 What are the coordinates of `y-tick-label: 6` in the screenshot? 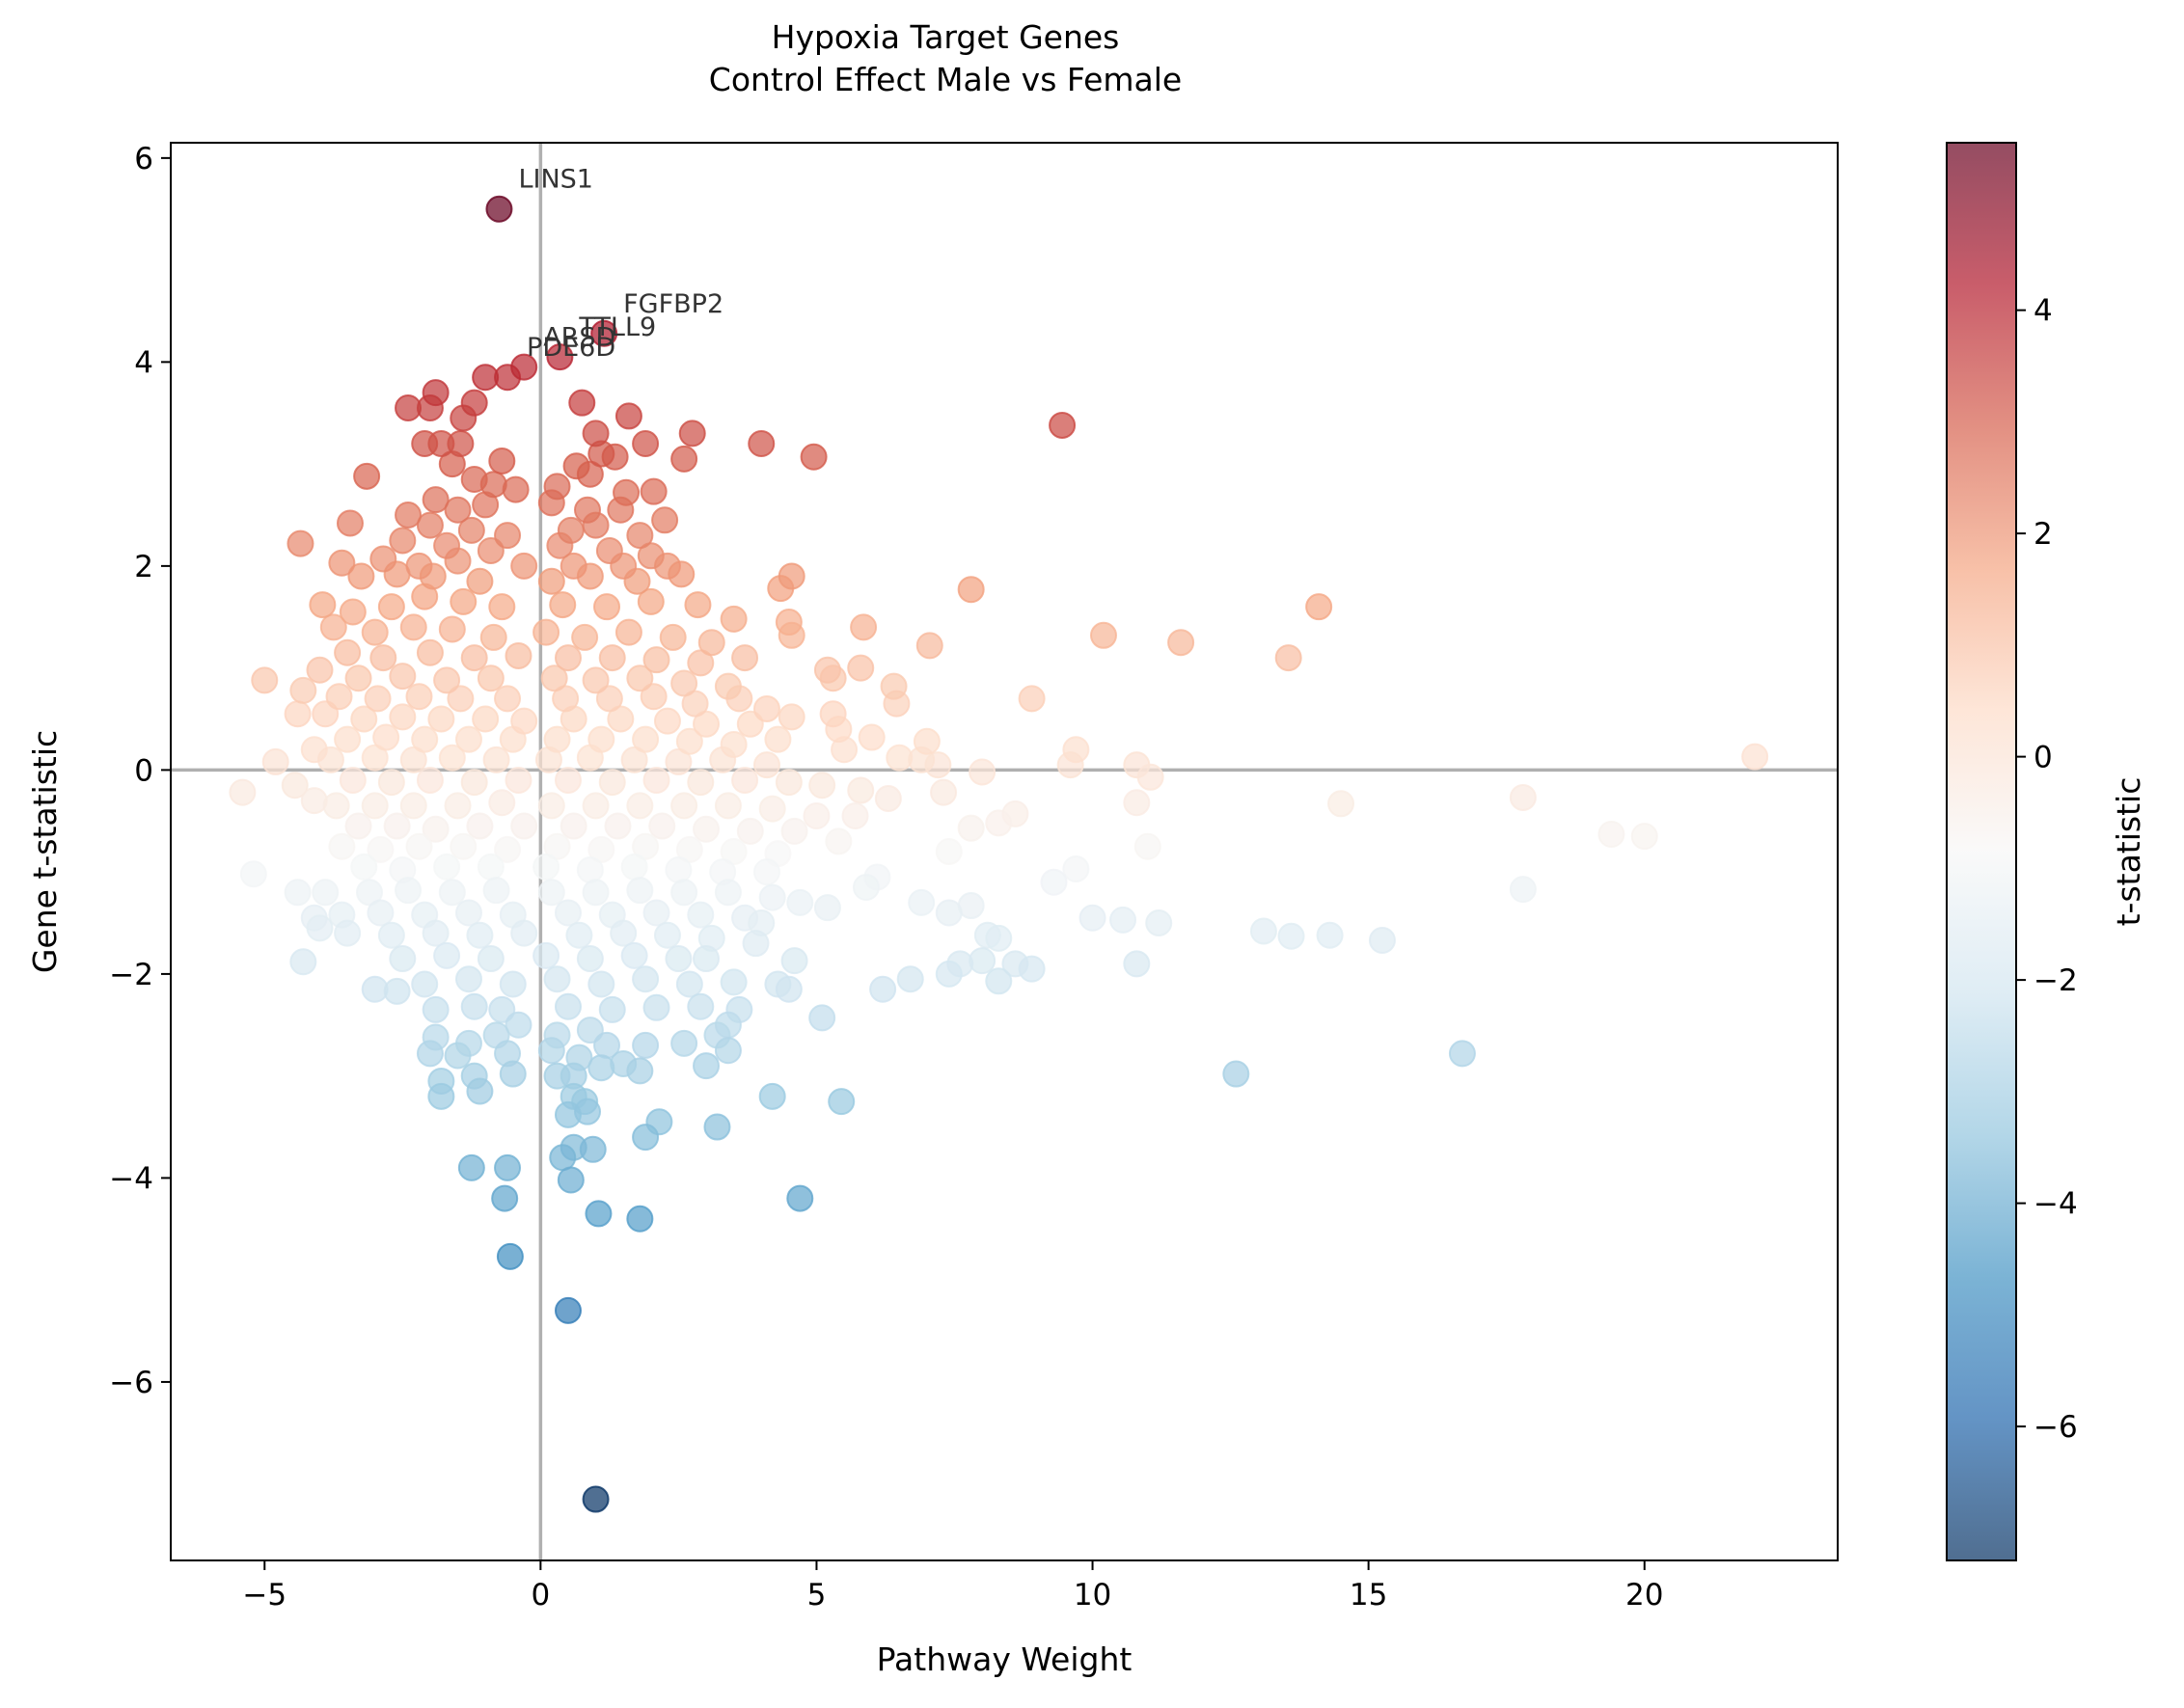 It's located at (144, 159).